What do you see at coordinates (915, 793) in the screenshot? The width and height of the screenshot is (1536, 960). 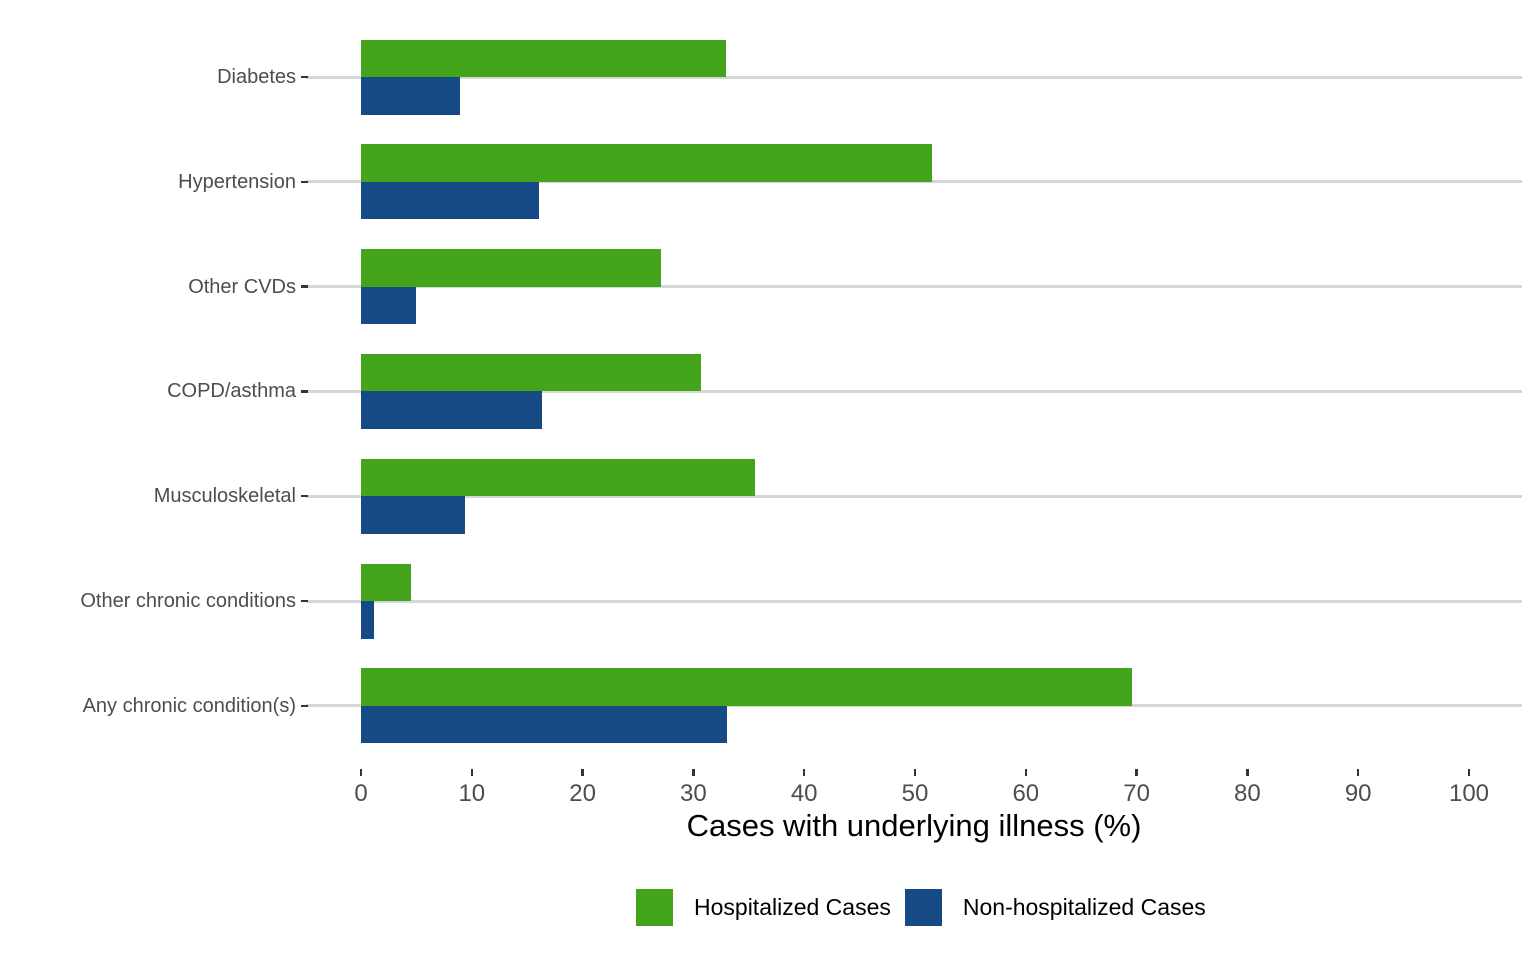 I see `x-axis-tick-label: 50` at bounding box center [915, 793].